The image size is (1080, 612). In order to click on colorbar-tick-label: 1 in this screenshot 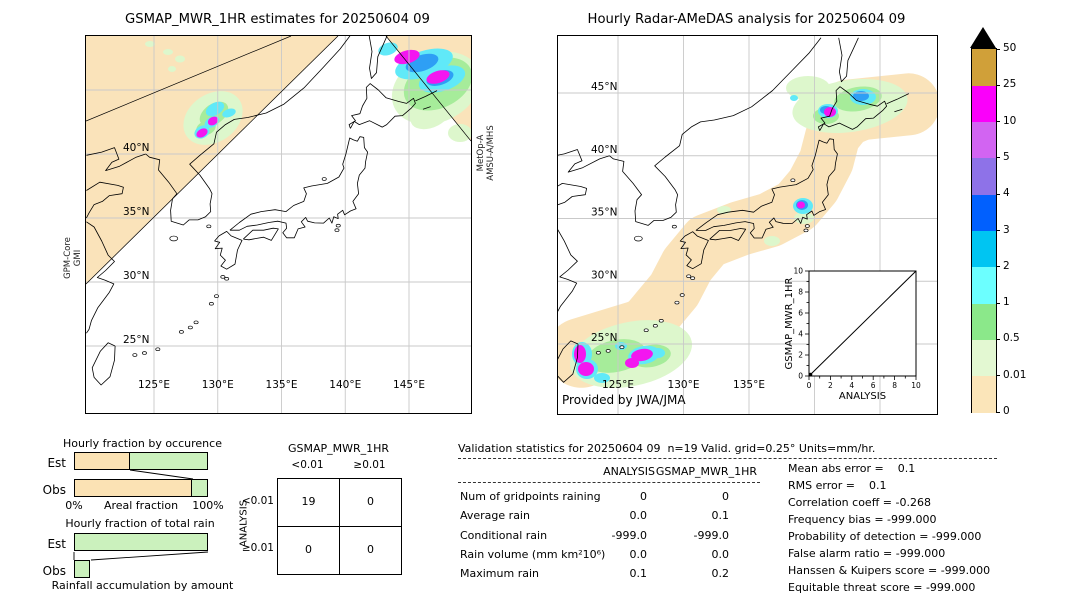, I will do `click(1006, 302)`.